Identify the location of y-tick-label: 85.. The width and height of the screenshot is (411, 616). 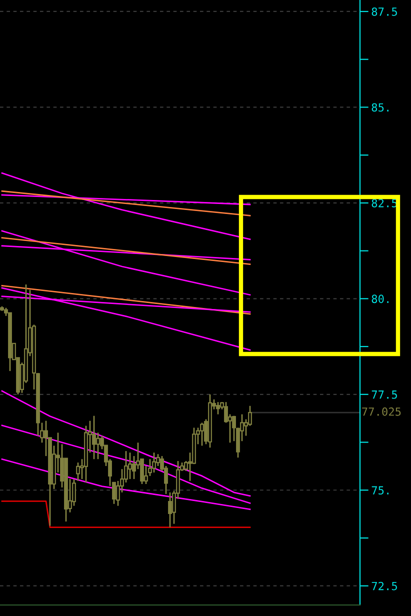
(380, 107).